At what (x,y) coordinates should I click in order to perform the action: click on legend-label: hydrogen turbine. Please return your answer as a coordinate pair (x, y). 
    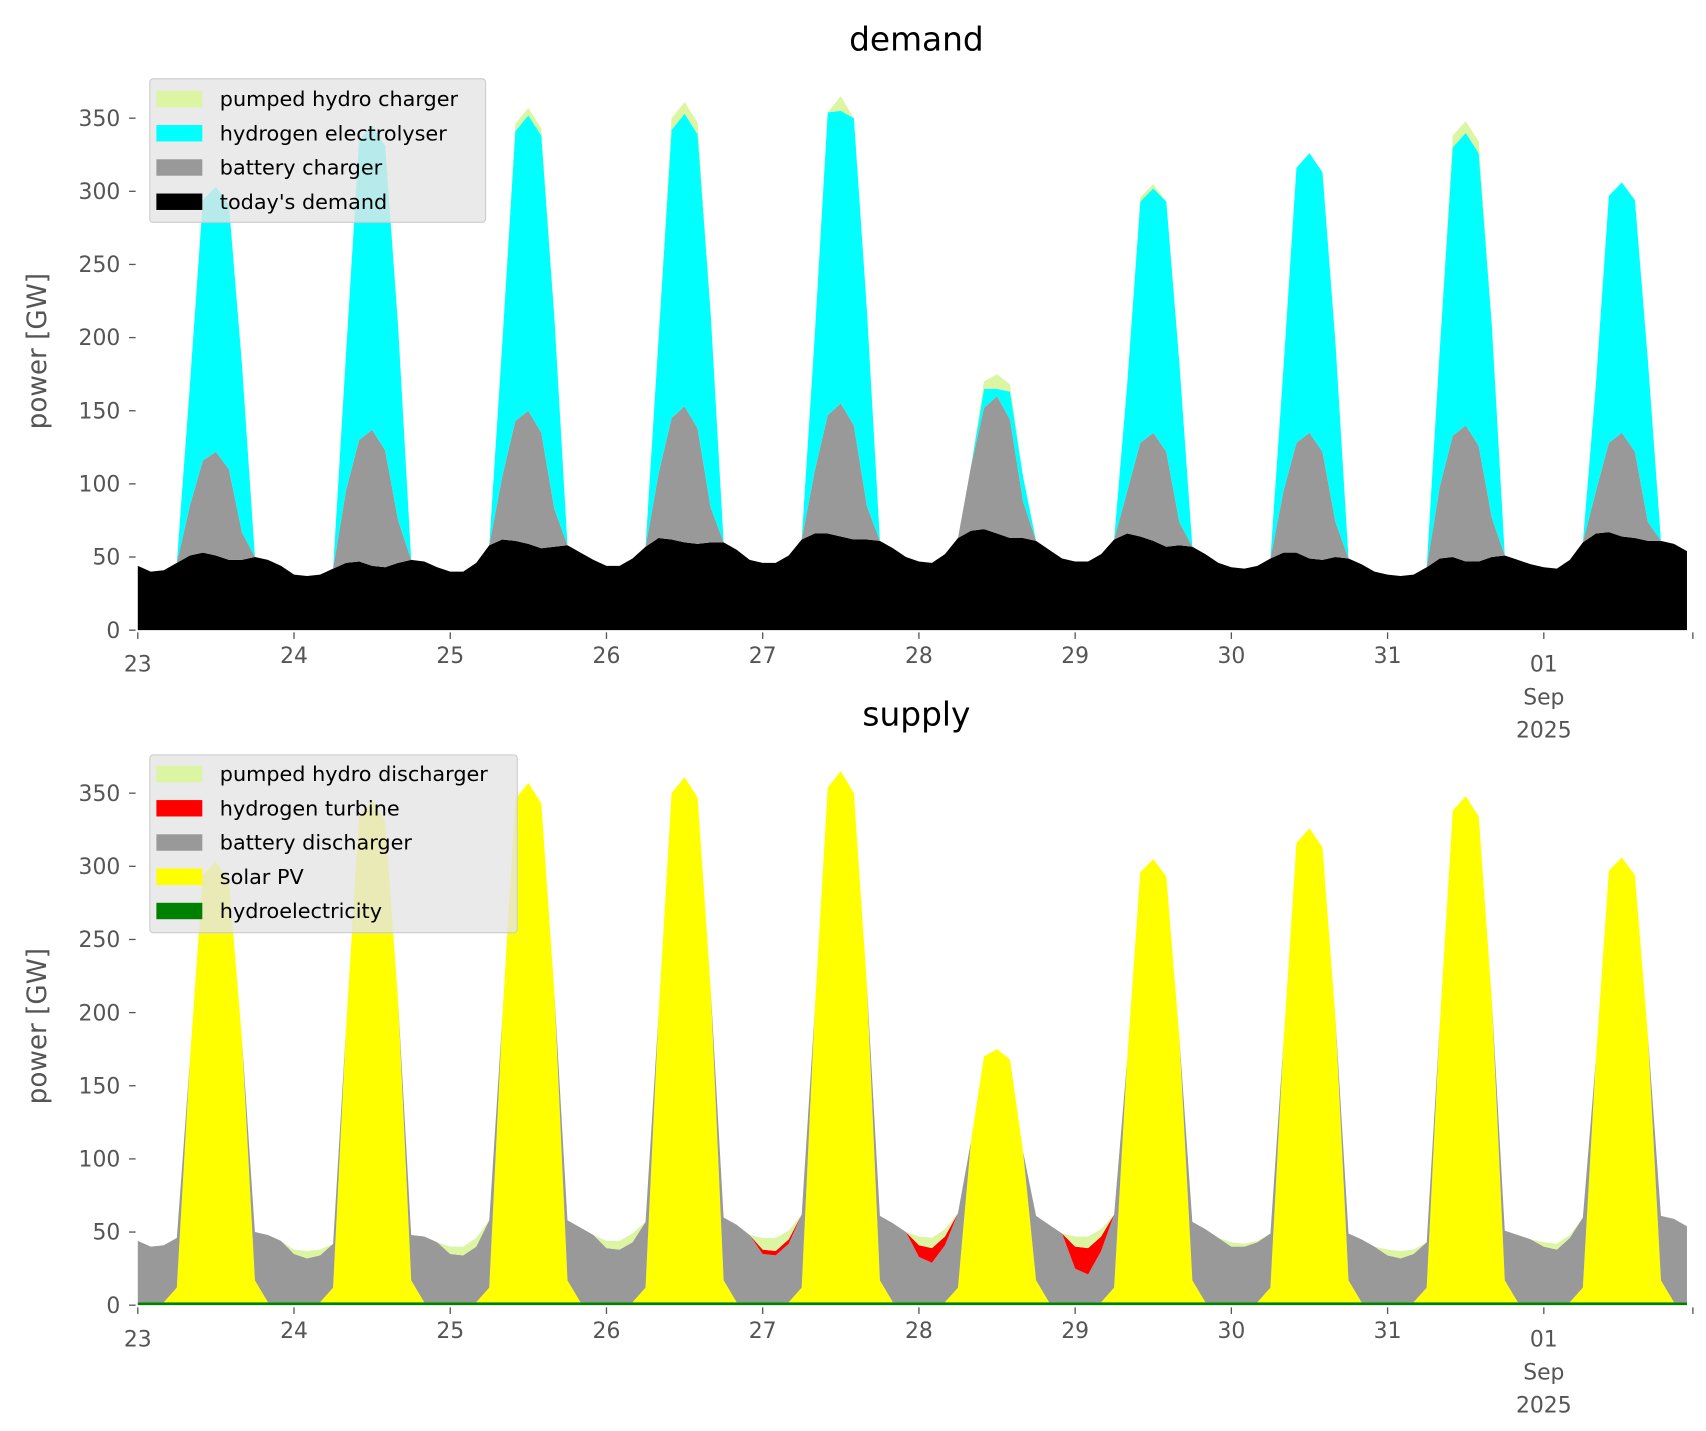
    Looking at the image, I should click on (310, 808).